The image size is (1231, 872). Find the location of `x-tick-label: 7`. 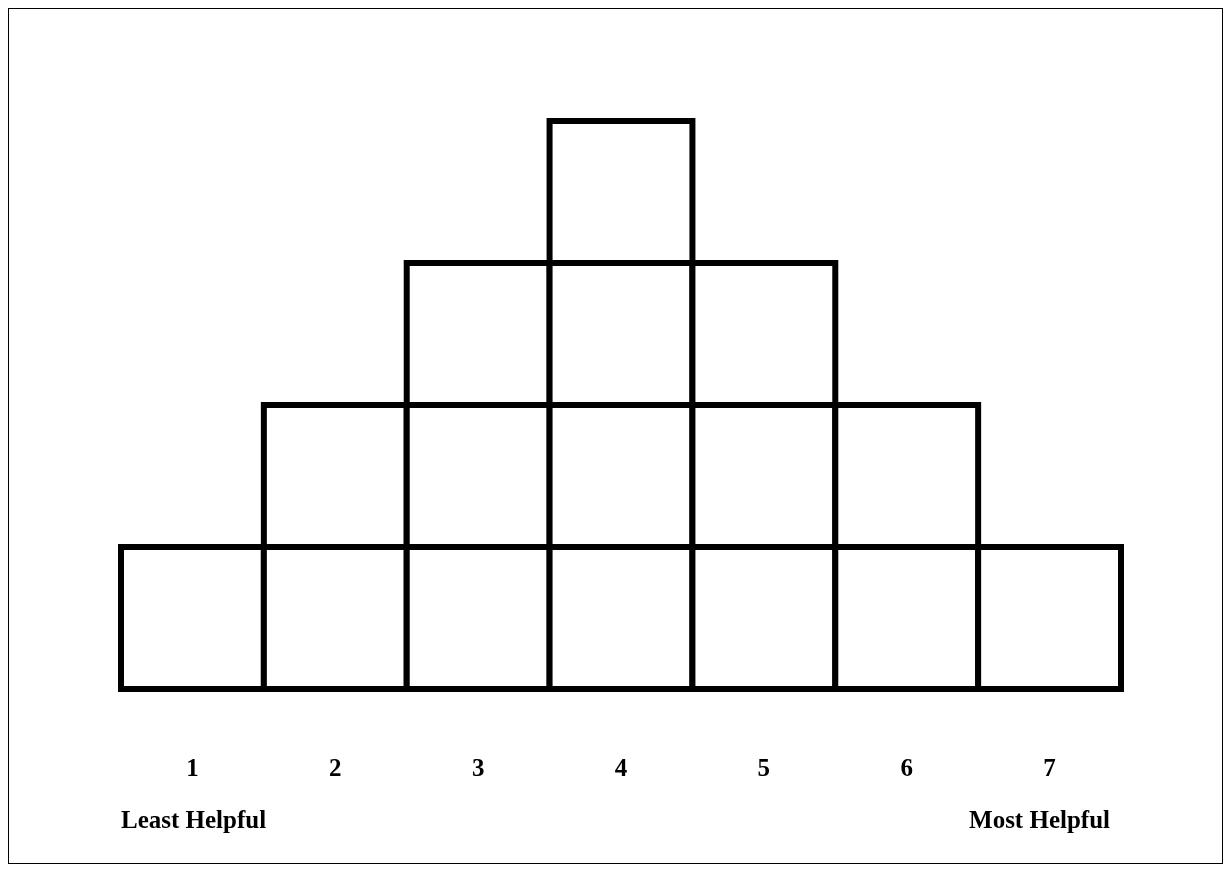

x-tick-label: 7 is located at coordinates (1049, 767).